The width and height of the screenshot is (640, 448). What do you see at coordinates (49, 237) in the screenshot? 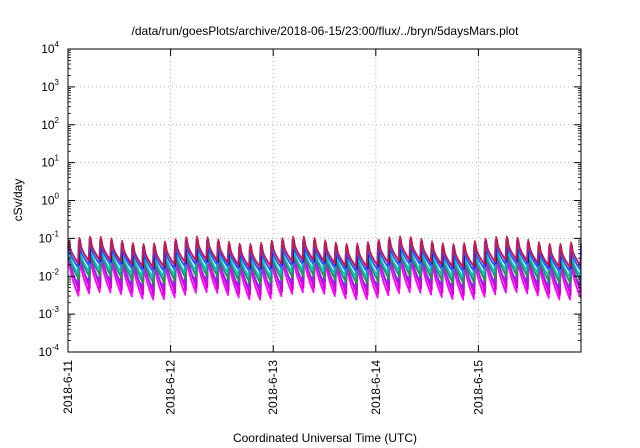
I see `y-tick-label: 10⁻¹` at bounding box center [49, 237].